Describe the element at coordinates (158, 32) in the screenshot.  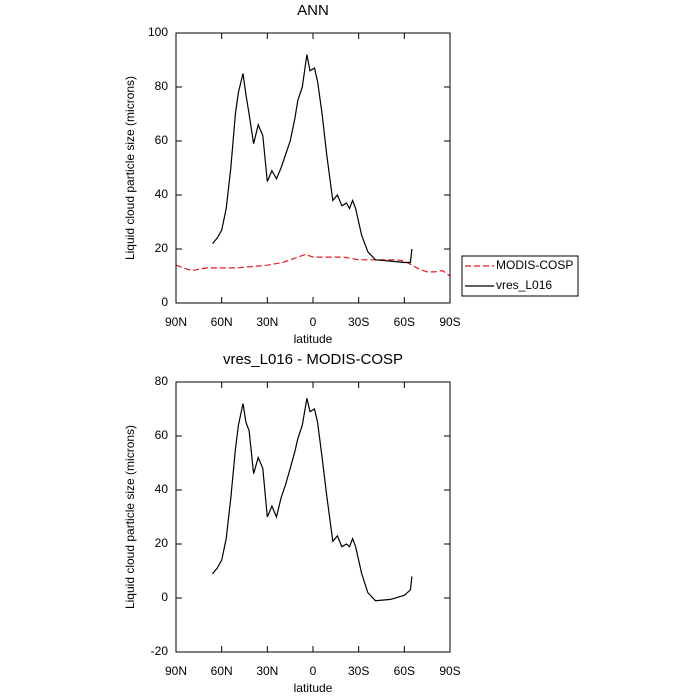
I see `y-tick-label: 100` at that location.